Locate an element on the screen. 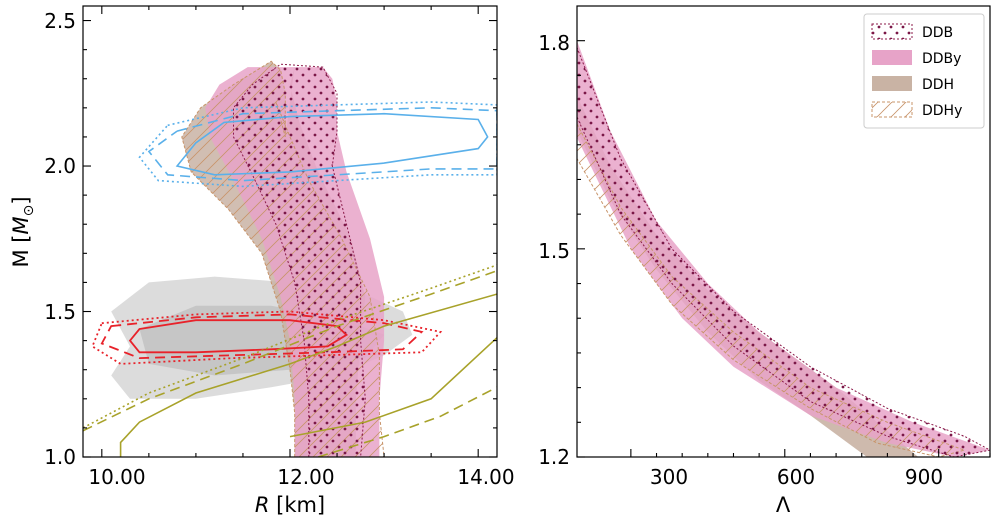 Image resolution: width=997 pixels, height=525 pixels. nicer-j0740-dashed-contour is located at coordinates (322, 144).